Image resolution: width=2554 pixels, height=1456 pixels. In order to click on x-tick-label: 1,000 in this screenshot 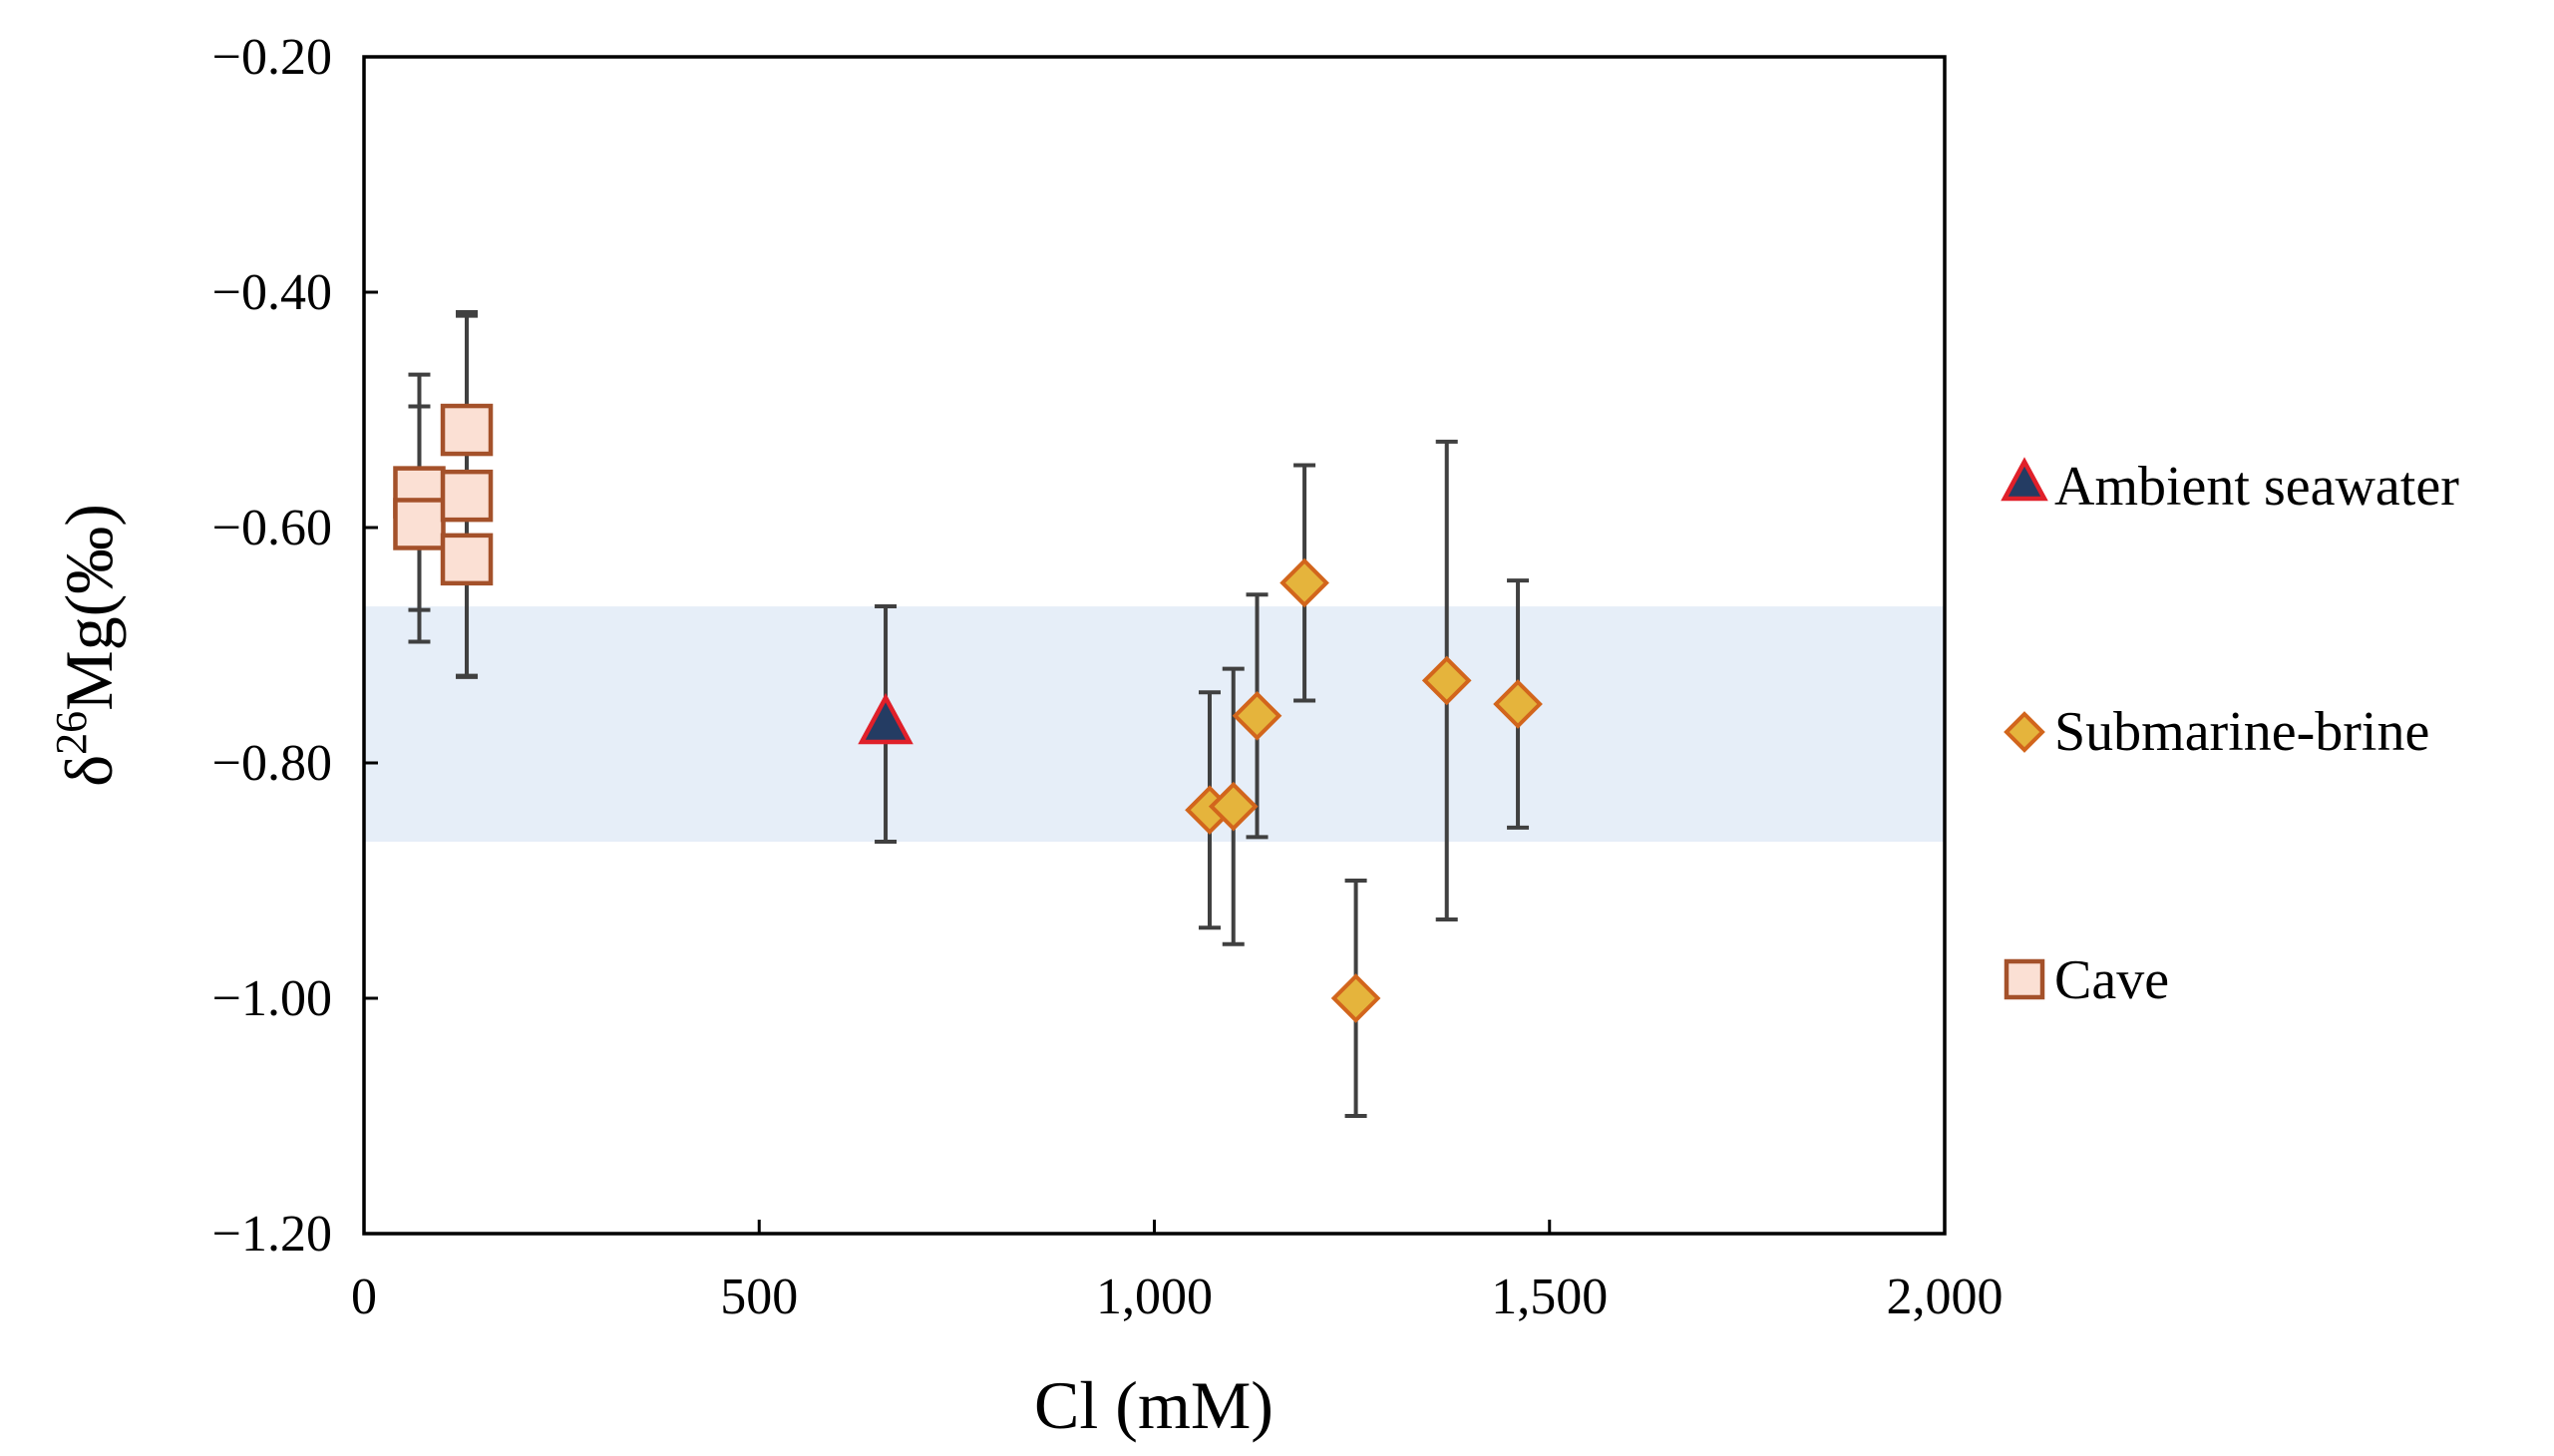, I will do `click(1154, 1297)`.